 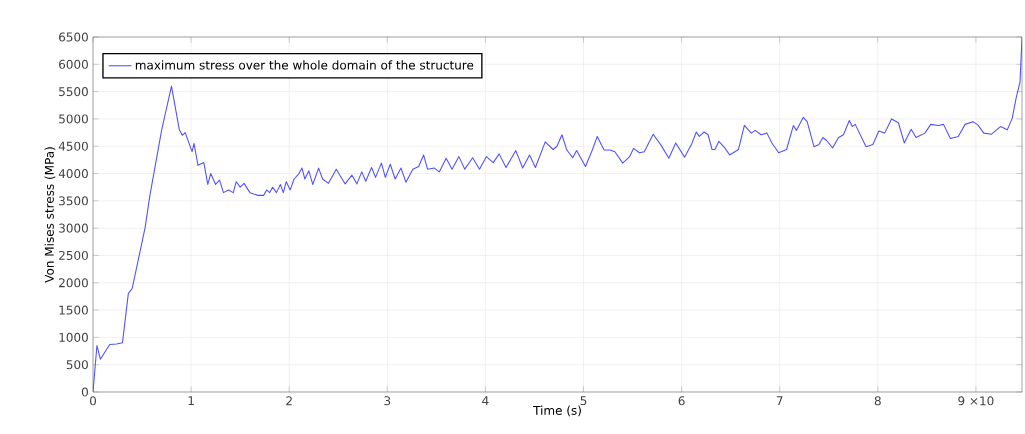 What do you see at coordinates (73, 228) in the screenshot?
I see `y-tick-label: 3000` at bounding box center [73, 228].